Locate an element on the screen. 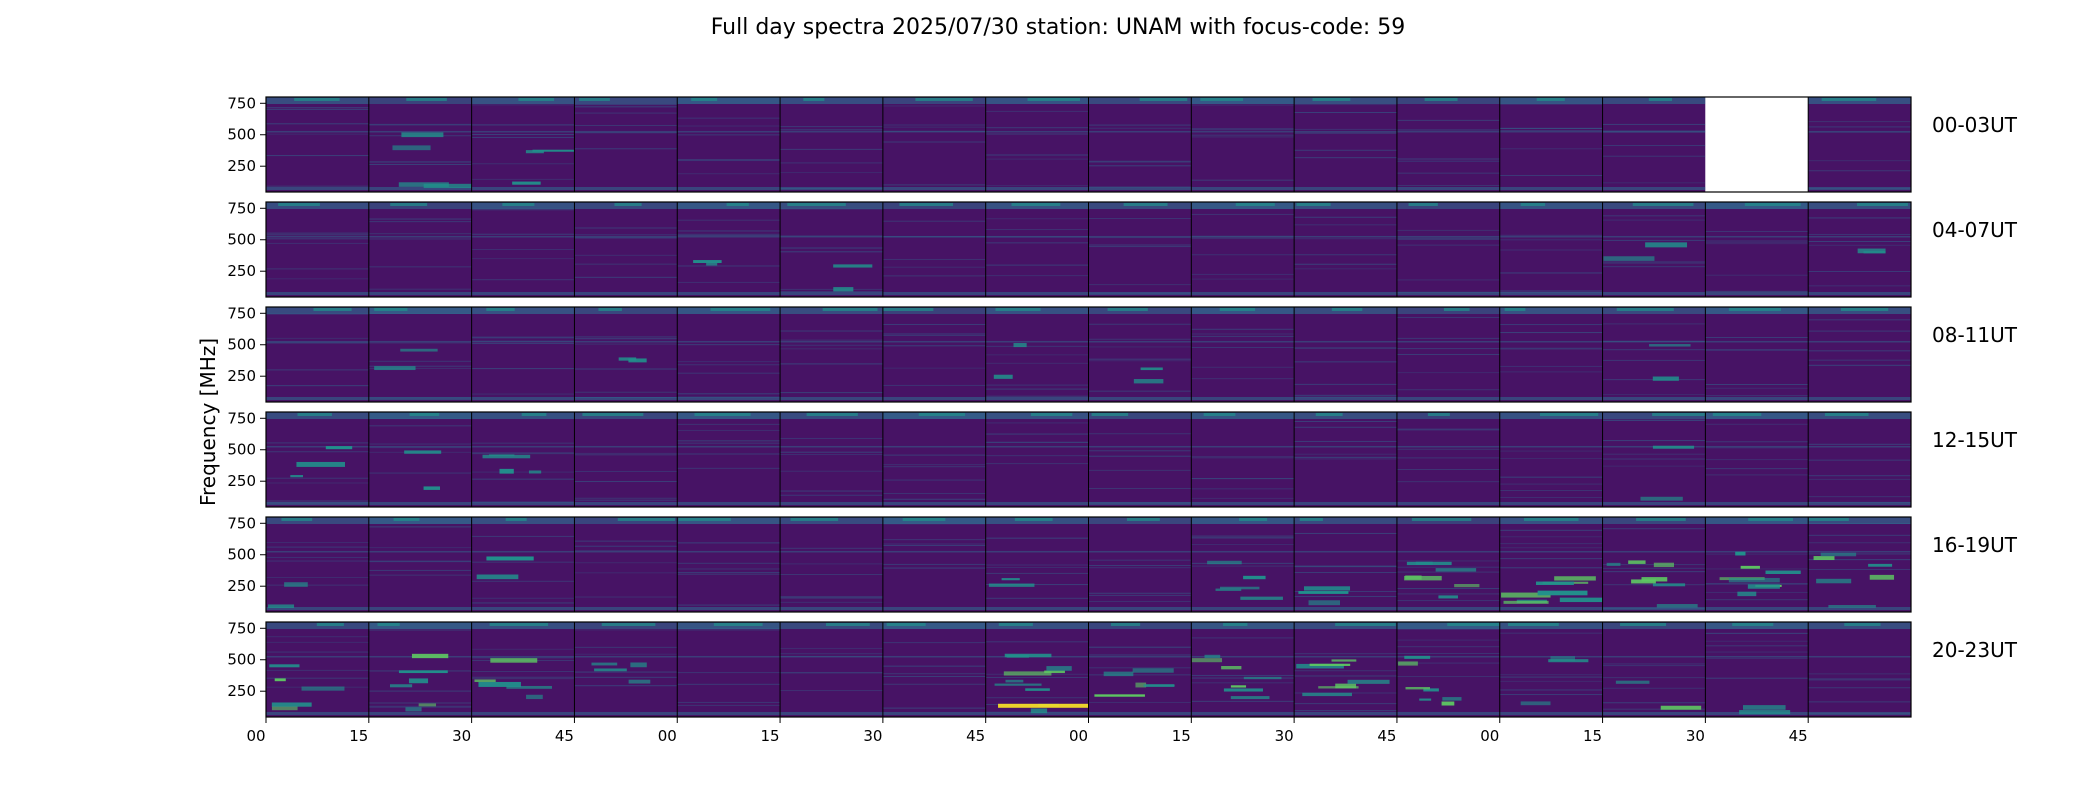 This screenshot has height=800, width=2100. row-label: 00-03UT is located at coordinates (1975, 125).